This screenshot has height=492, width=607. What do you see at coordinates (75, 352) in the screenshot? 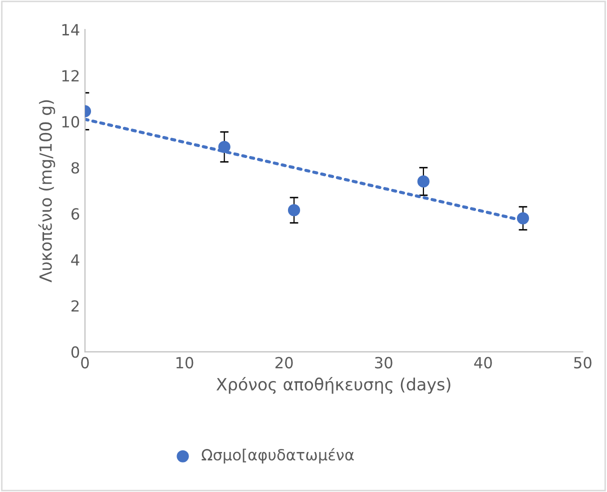
I see `y-tick-label: 0` at bounding box center [75, 352].